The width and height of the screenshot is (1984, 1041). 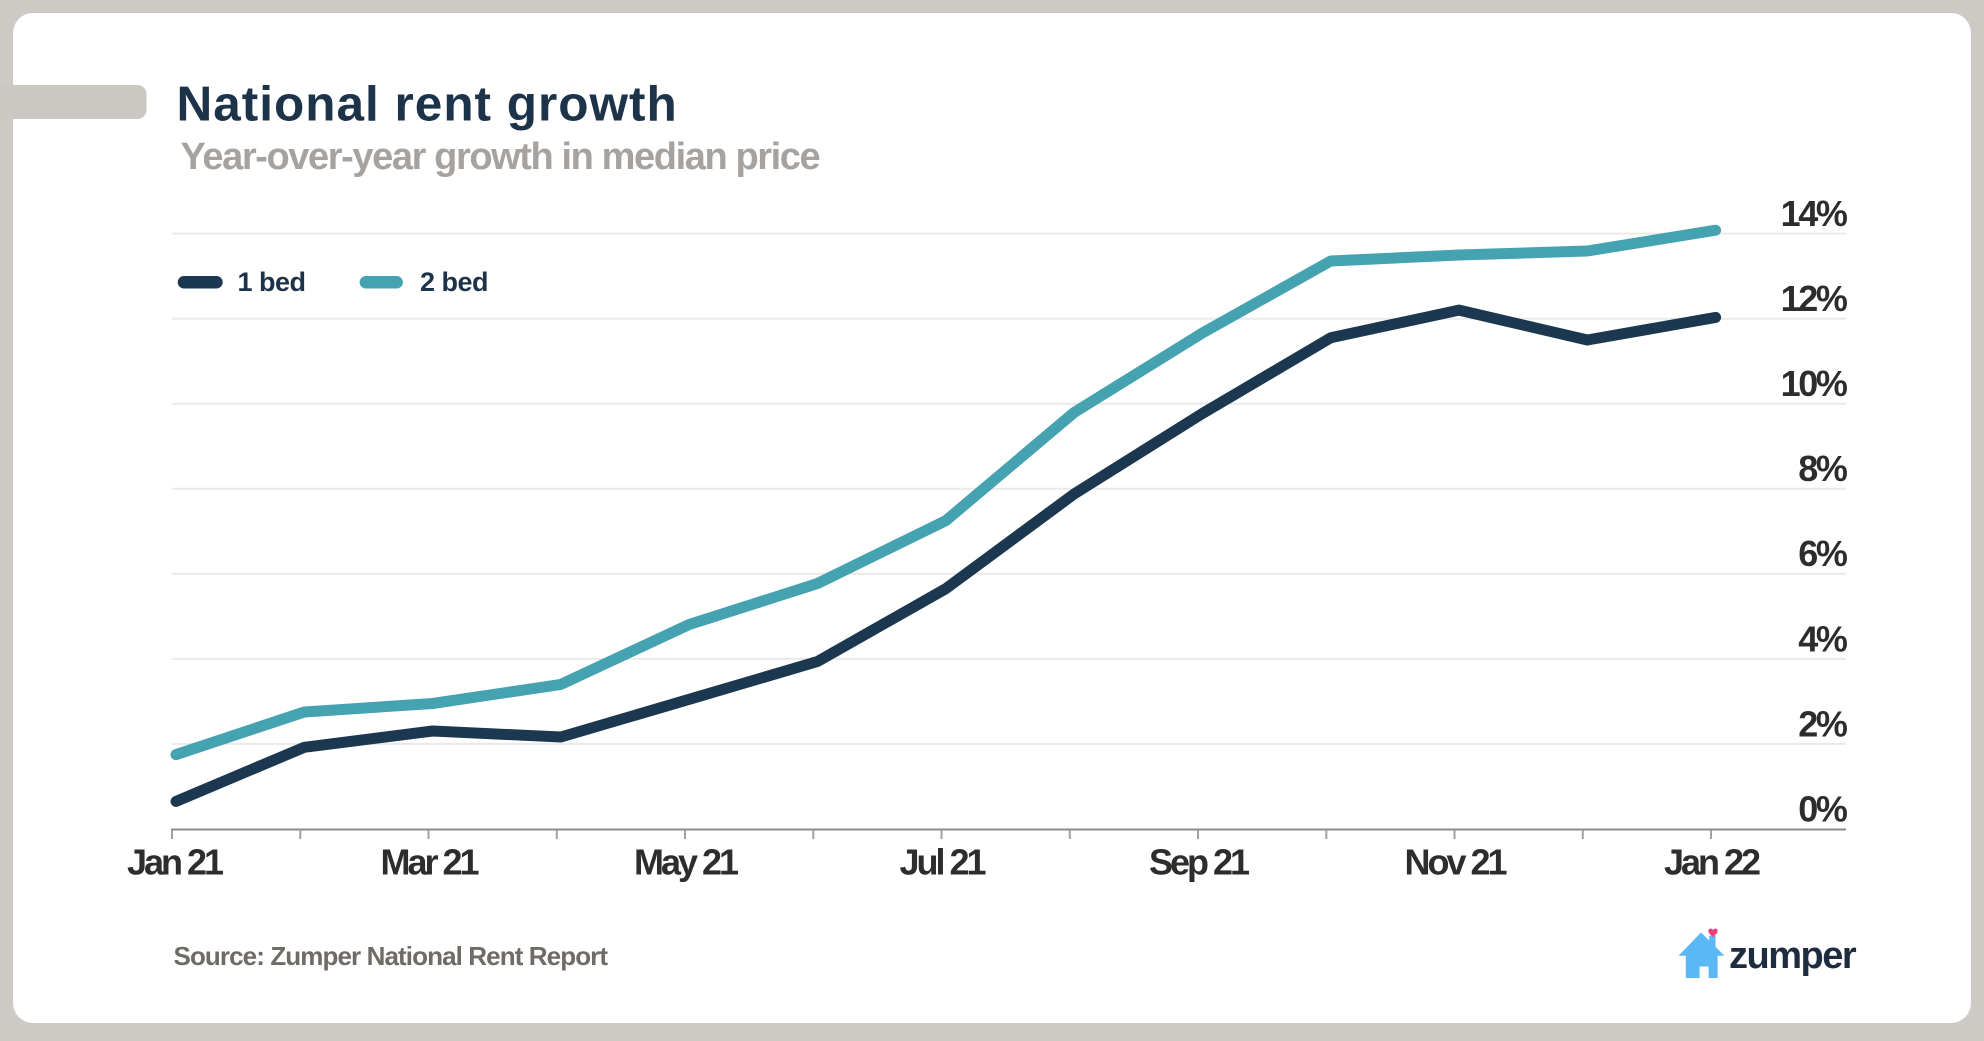 What do you see at coordinates (1455, 861) in the screenshot?
I see `svg-text: Nov 21` at bounding box center [1455, 861].